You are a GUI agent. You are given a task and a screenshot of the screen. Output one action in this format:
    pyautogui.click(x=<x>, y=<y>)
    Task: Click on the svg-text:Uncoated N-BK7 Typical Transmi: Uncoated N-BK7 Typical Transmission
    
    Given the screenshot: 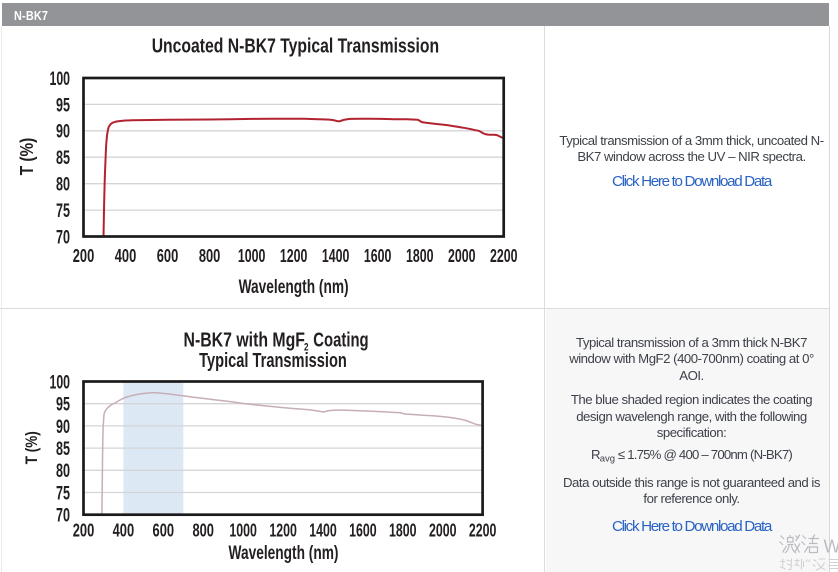 What is the action you would take?
    pyautogui.click(x=295, y=46)
    